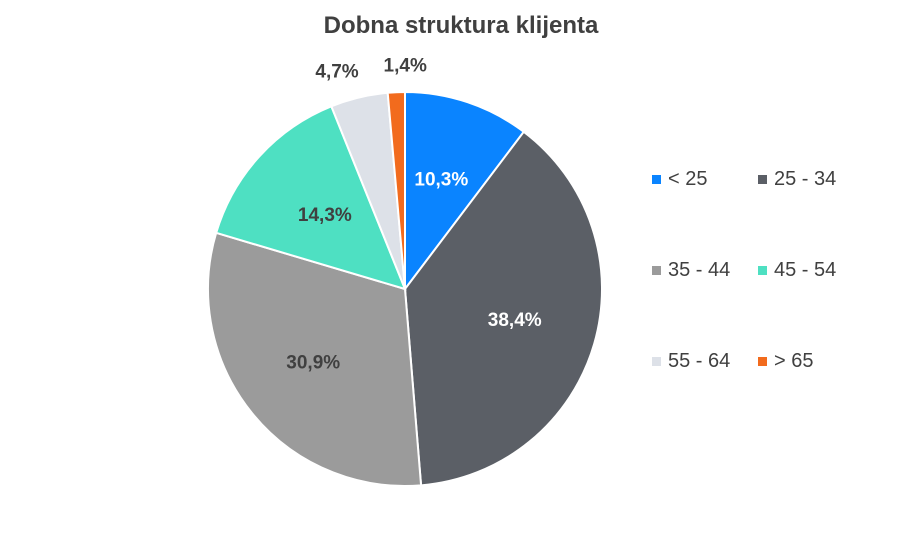  Describe the element at coordinates (805, 179) in the screenshot. I see `legend-label: 25 - 34` at that location.